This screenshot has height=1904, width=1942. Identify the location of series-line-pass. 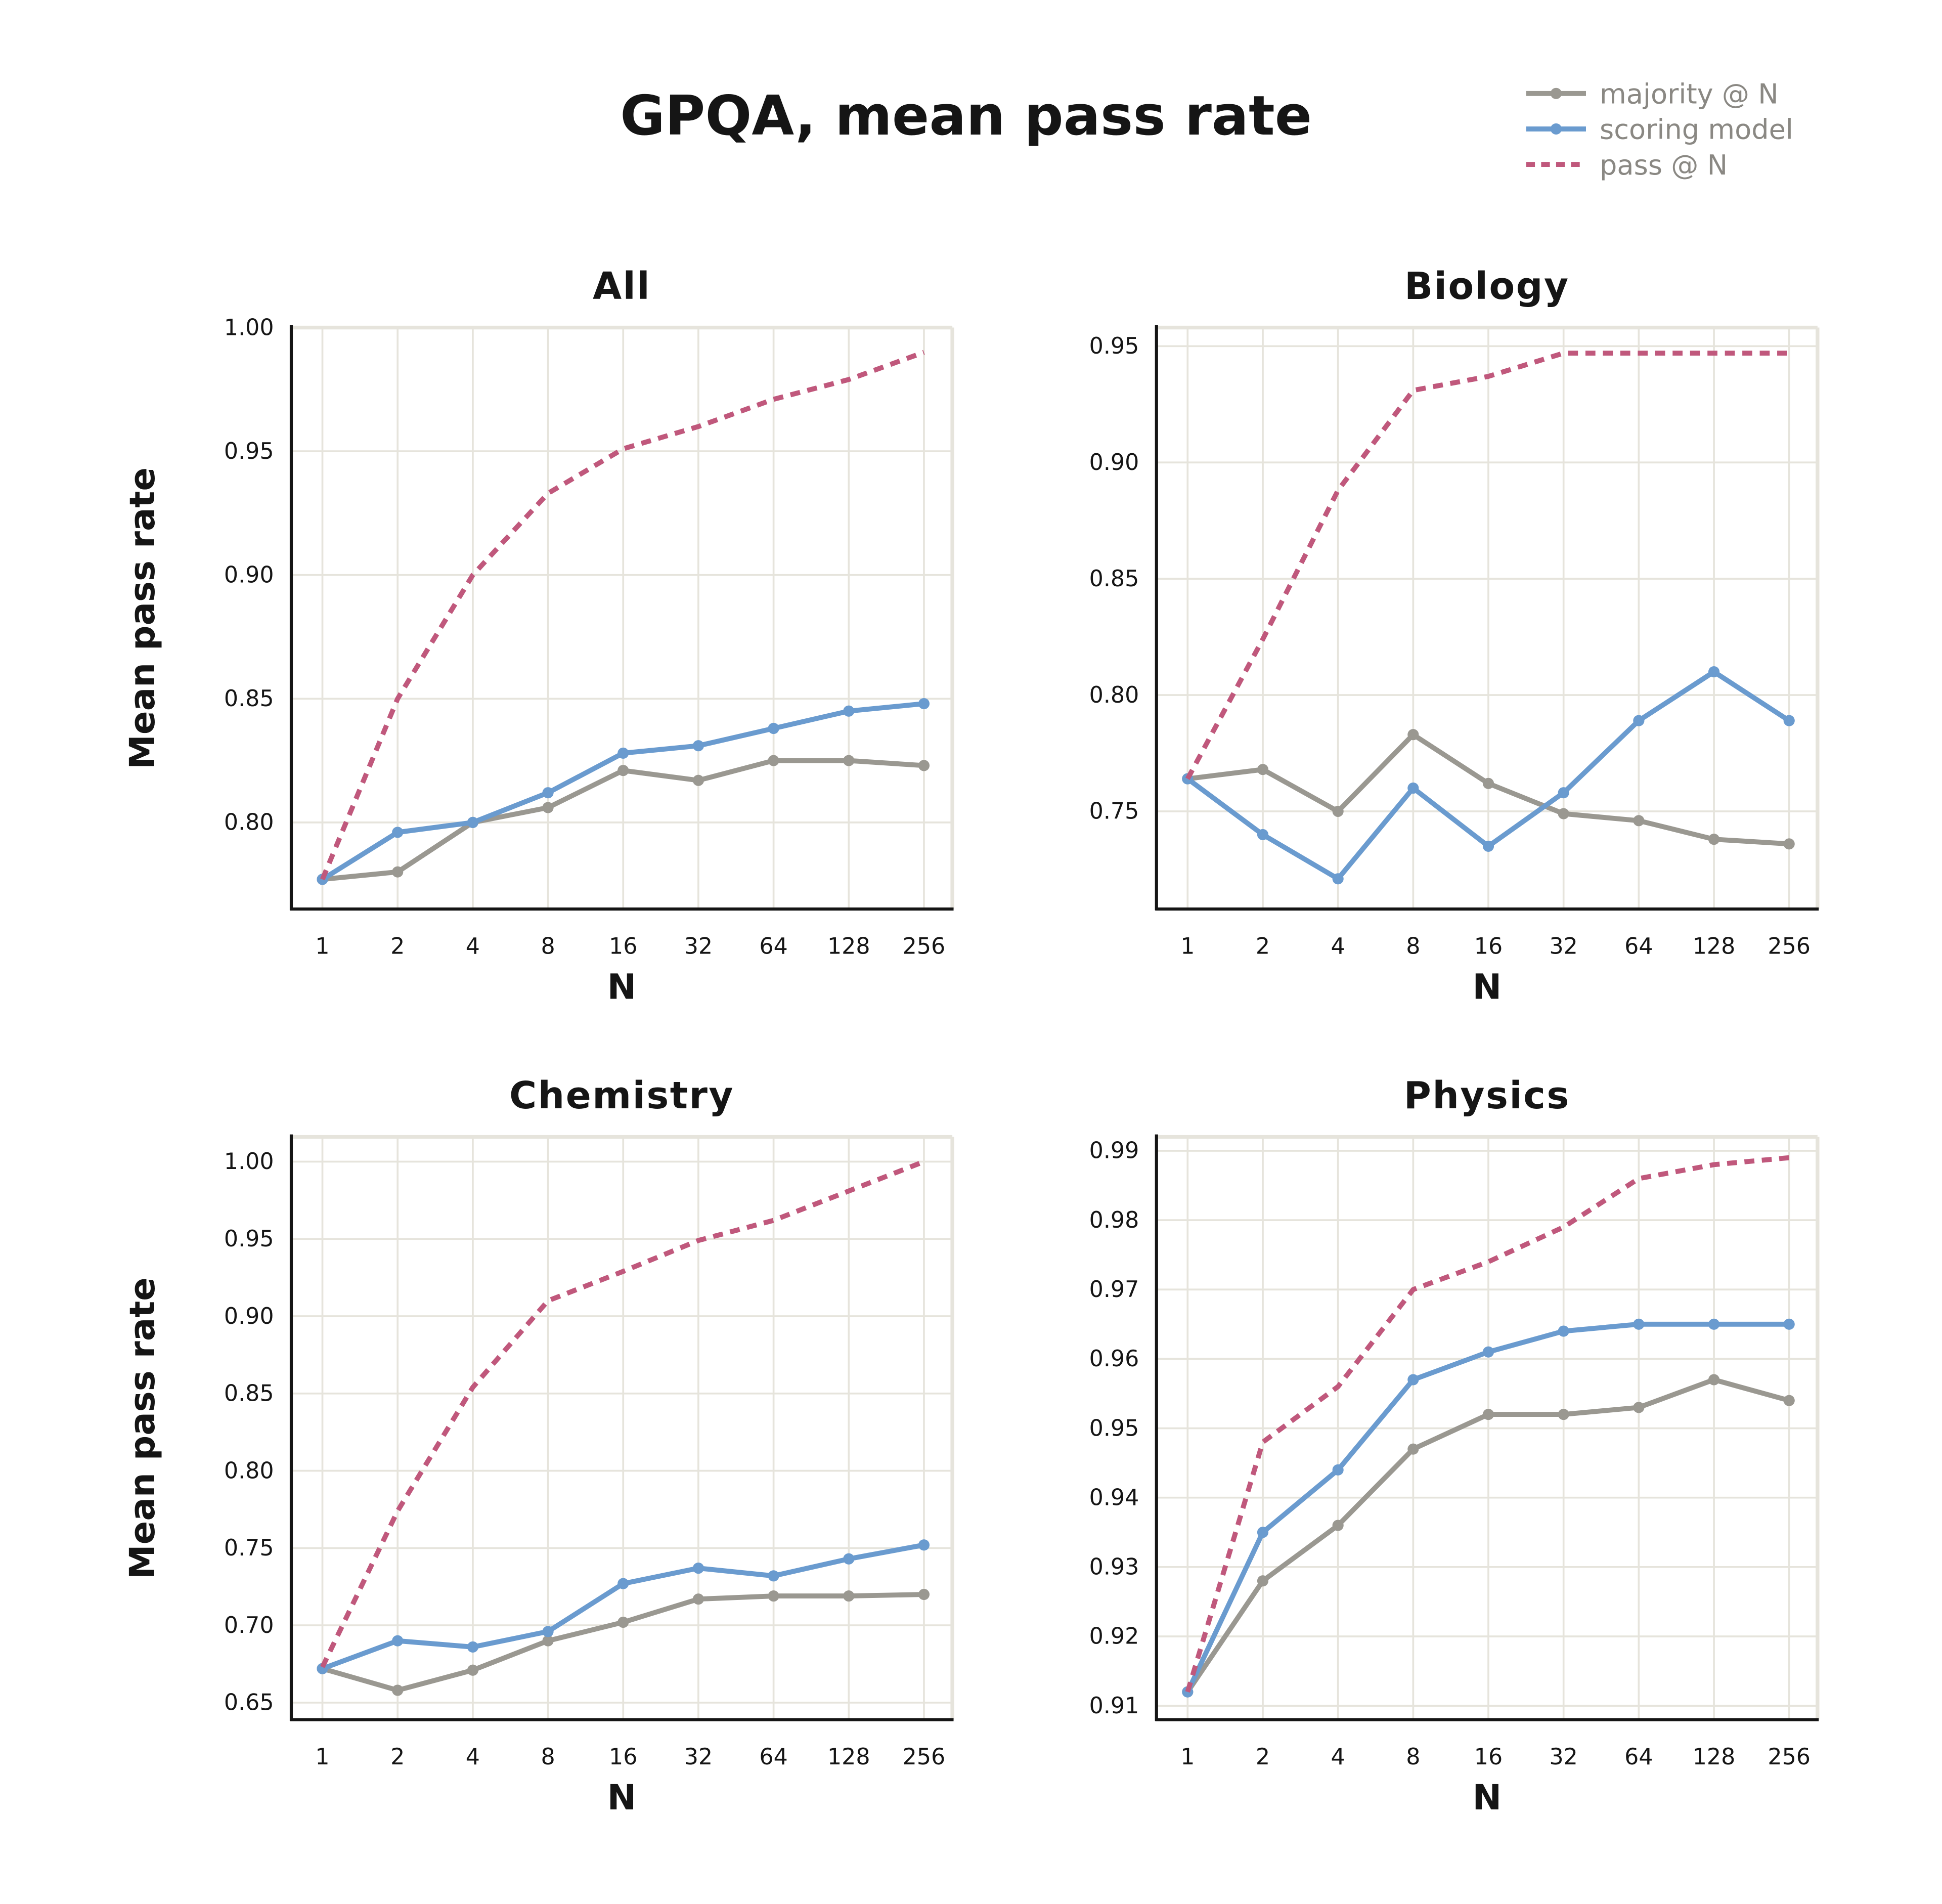
(622, 1413).